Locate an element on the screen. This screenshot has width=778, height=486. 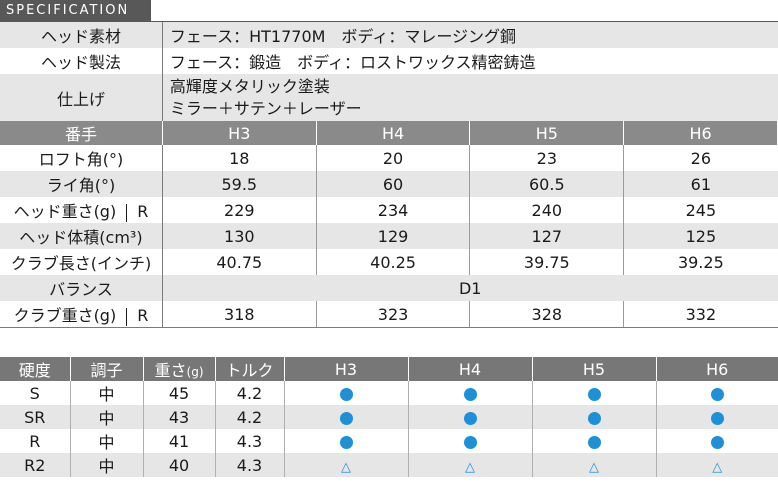
row-spec-header: 番手 H3 H4 H5 H6 is located at coordinates (389, 133).